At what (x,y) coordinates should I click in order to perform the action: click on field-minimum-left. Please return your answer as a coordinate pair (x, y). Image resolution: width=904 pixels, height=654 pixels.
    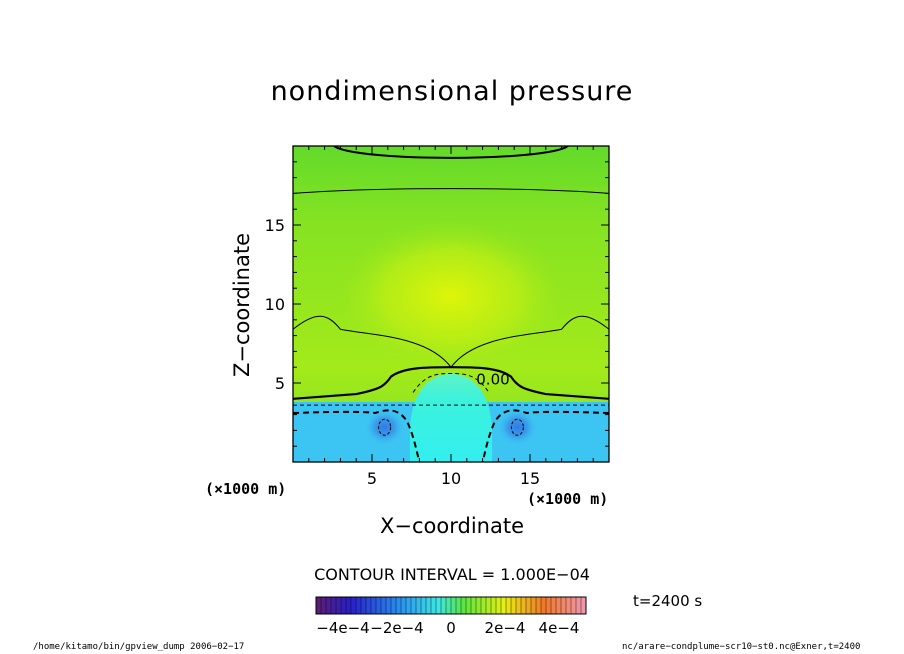
    Looking at the image, I should click on (384, 427).